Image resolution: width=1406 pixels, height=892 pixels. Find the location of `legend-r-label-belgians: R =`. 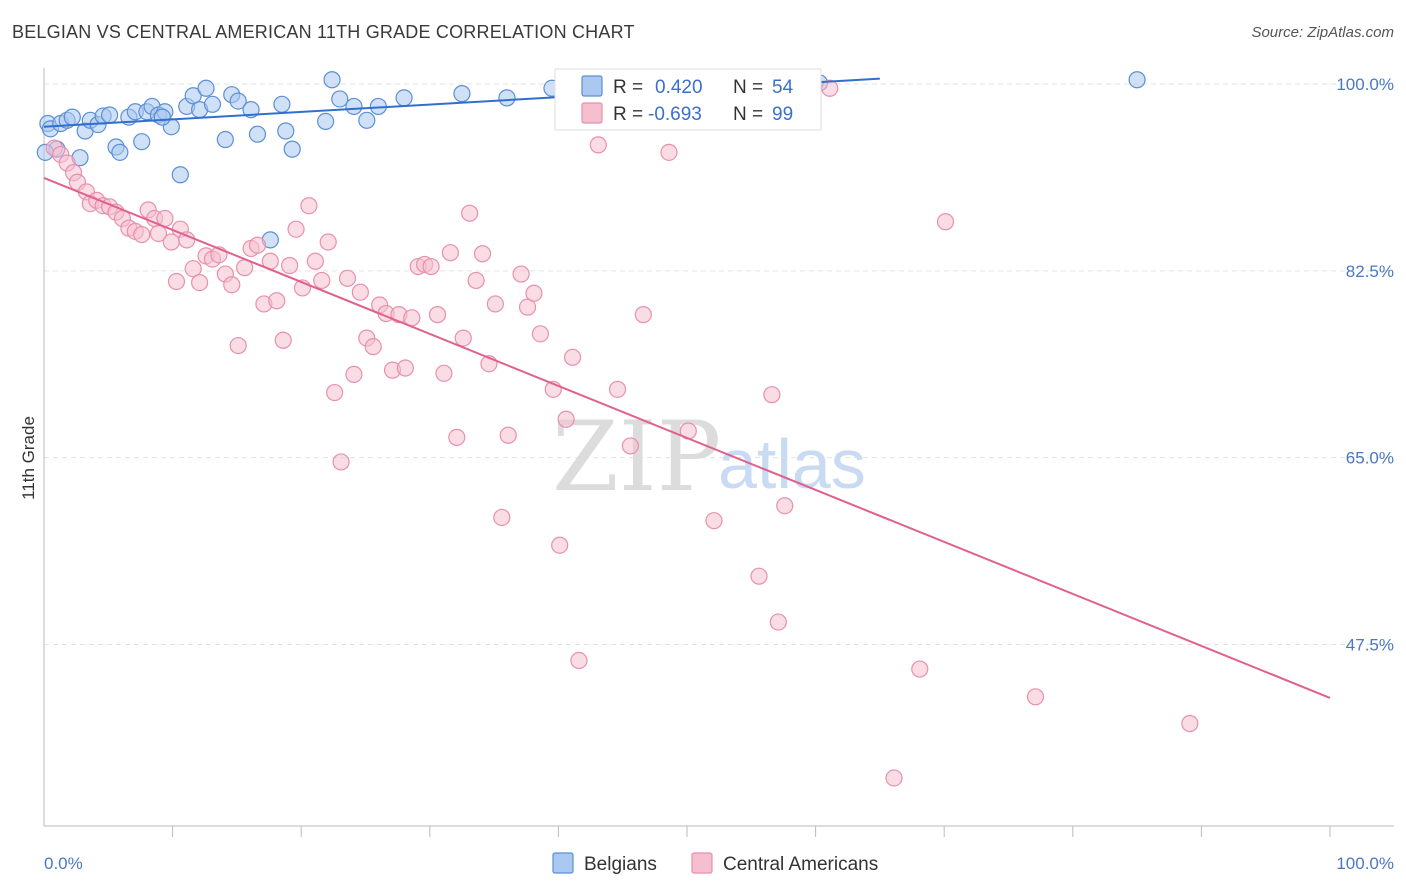

legend-r-label-belgians: R = is located at coordinates (628, 87).